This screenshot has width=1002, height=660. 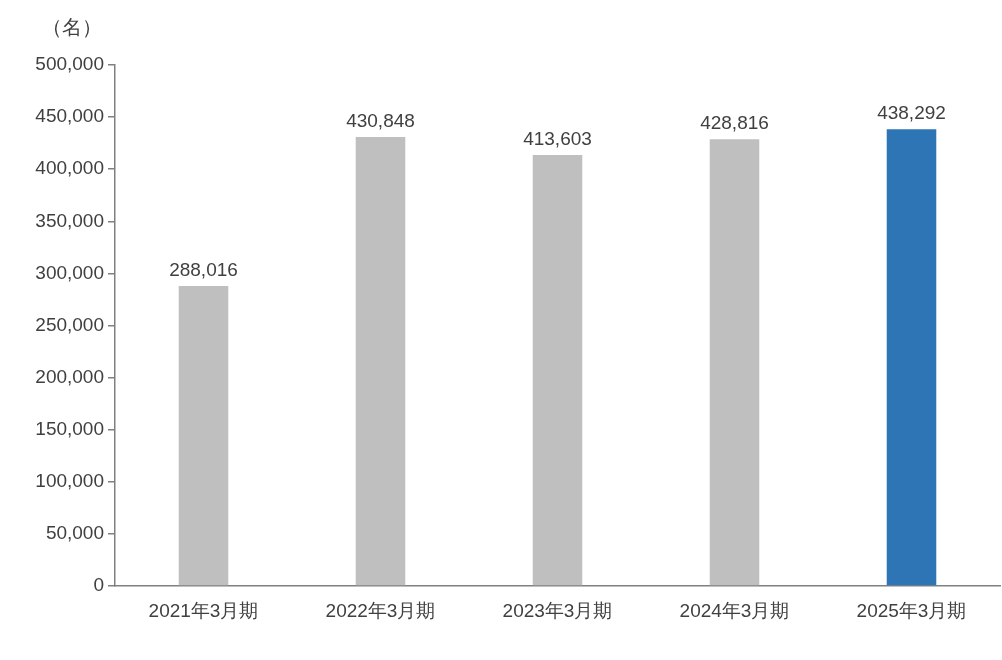 I want to click on y-tick-label: 250,000, so click(x=69, y=324).